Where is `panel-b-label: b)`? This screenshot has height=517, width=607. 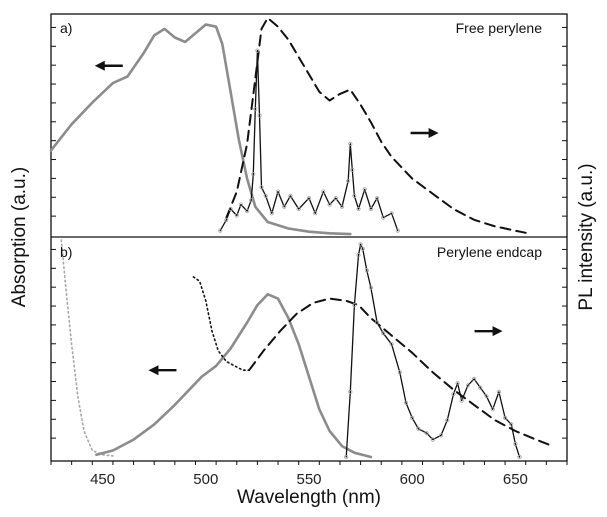 panel-b-label: b) is located at coordinates (66, 252).